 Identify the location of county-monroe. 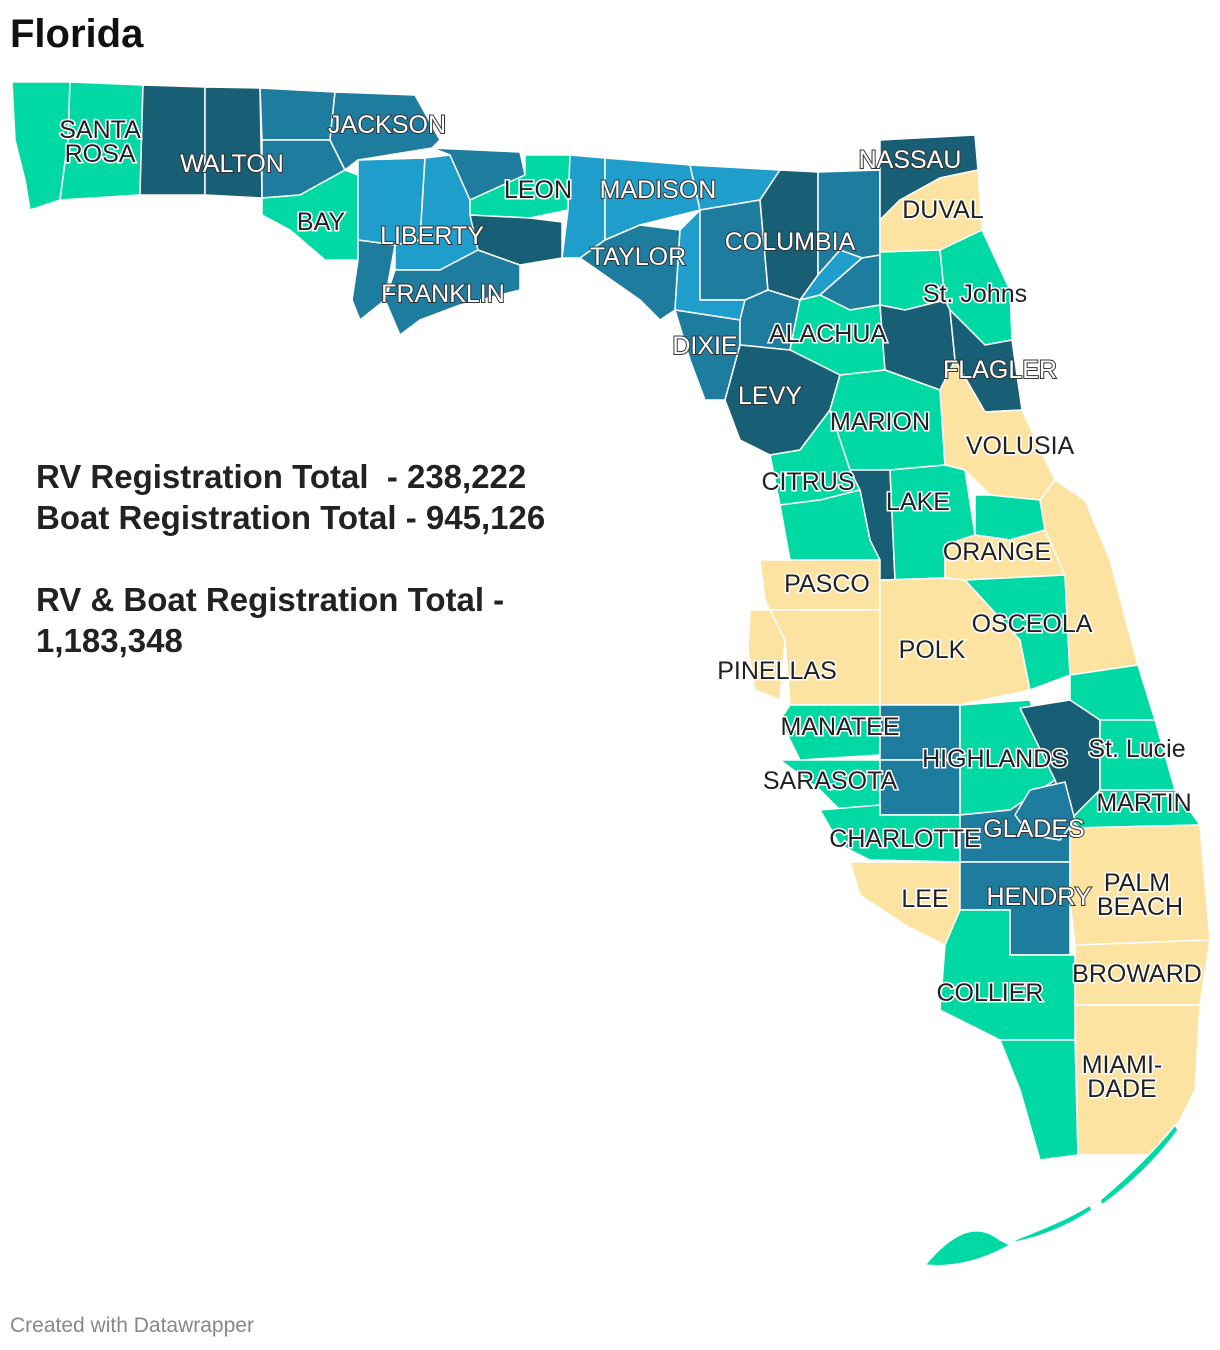
(1039, 1100).